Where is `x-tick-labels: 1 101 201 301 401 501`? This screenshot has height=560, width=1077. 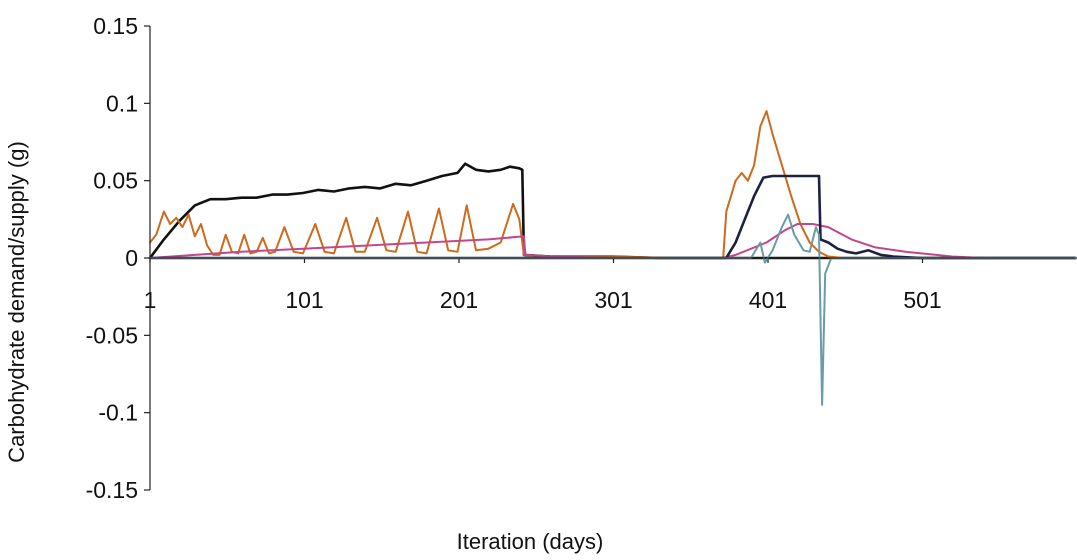 x-tick-labels: 1 101 201 301 401 501 is located at coordinates (543, 285).